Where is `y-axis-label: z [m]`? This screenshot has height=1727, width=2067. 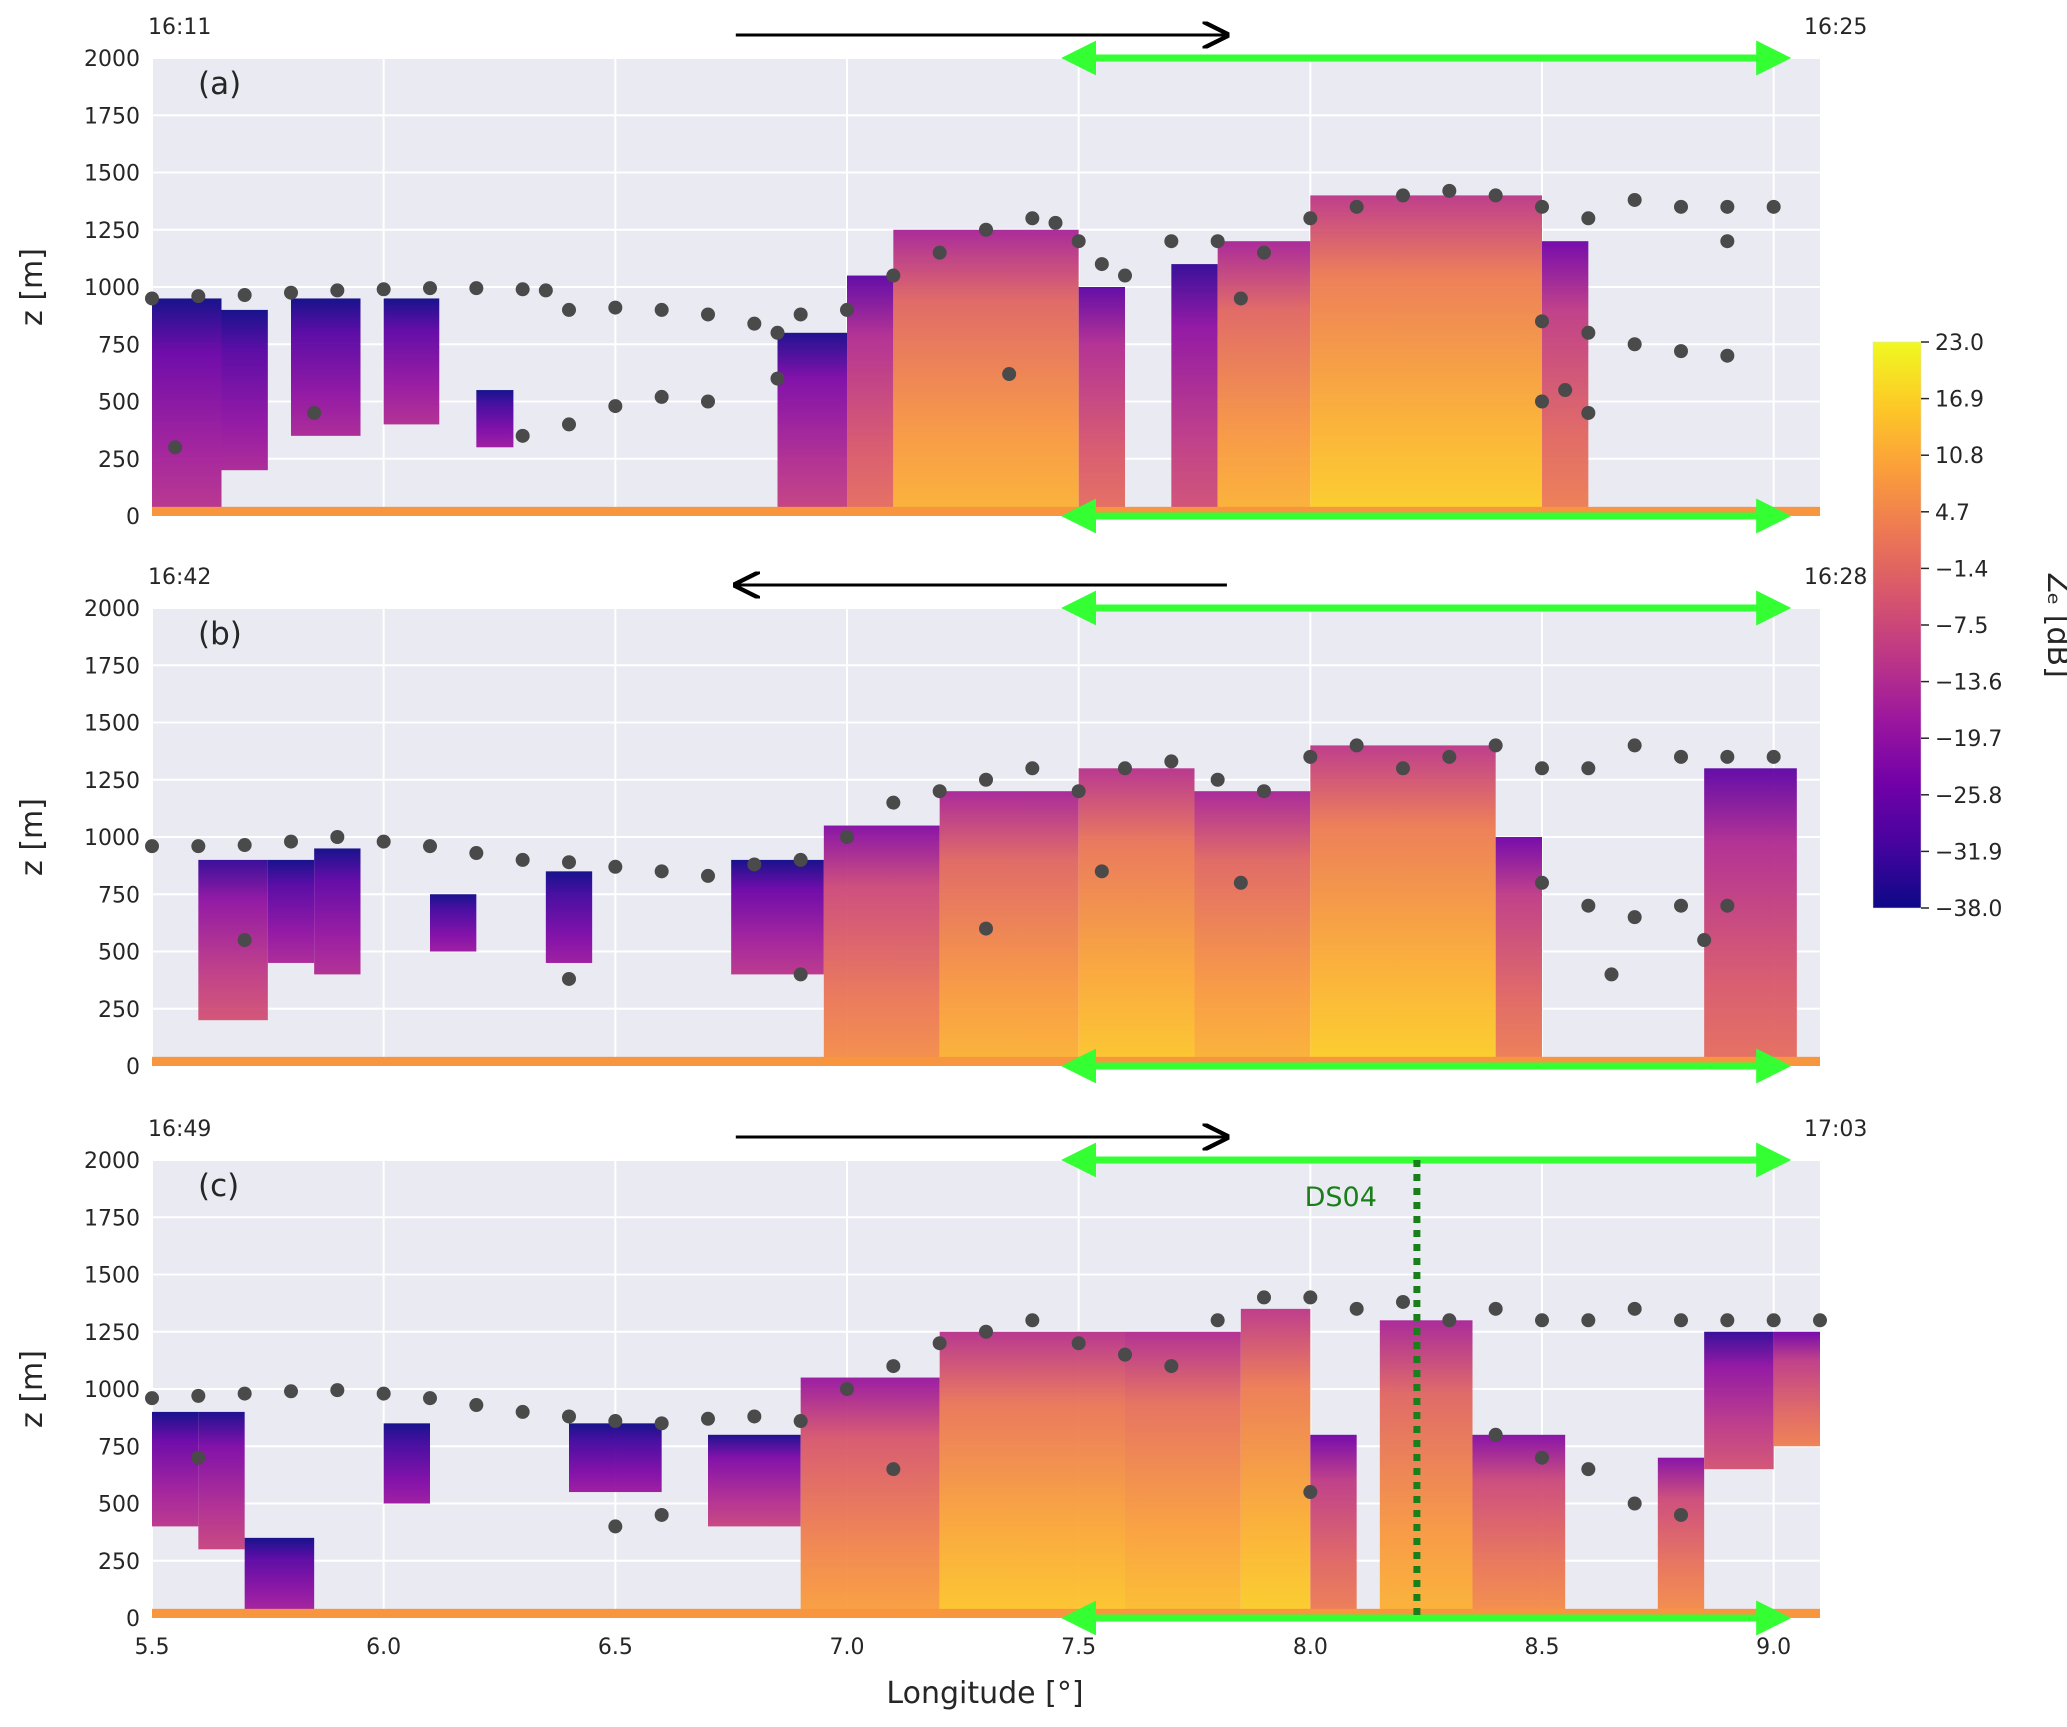
y-axis-label: z [m] is located at coordinates (32, 287).